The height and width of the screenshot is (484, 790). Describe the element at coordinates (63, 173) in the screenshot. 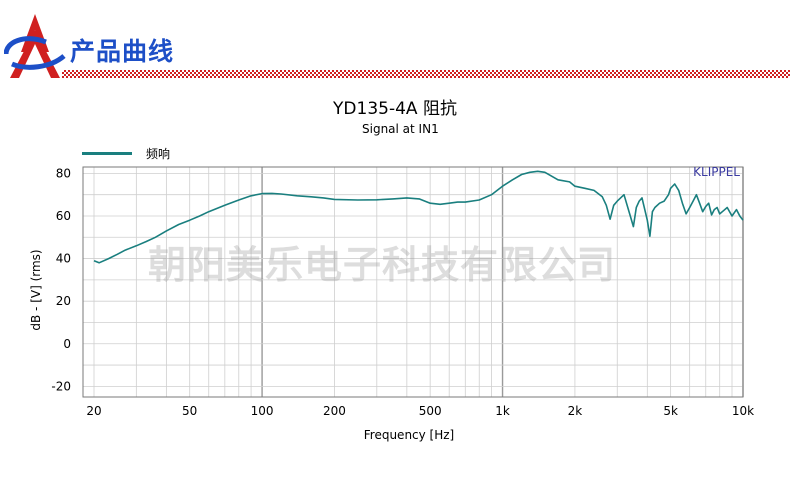

I see `y-tick-label: 80` at that location.